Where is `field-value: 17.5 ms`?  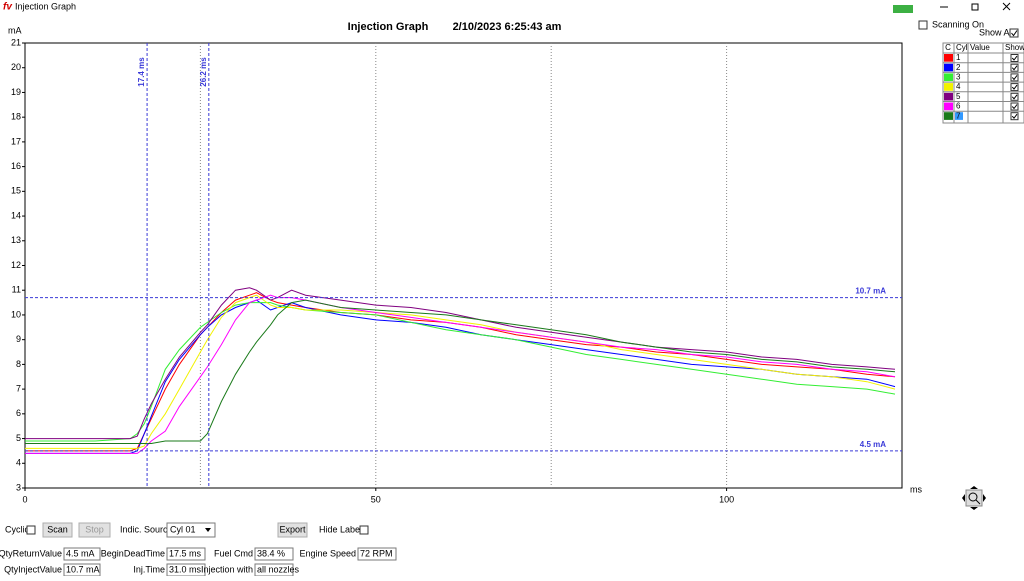
field-value: 17.5 ms is located at coordinates (185, 553).